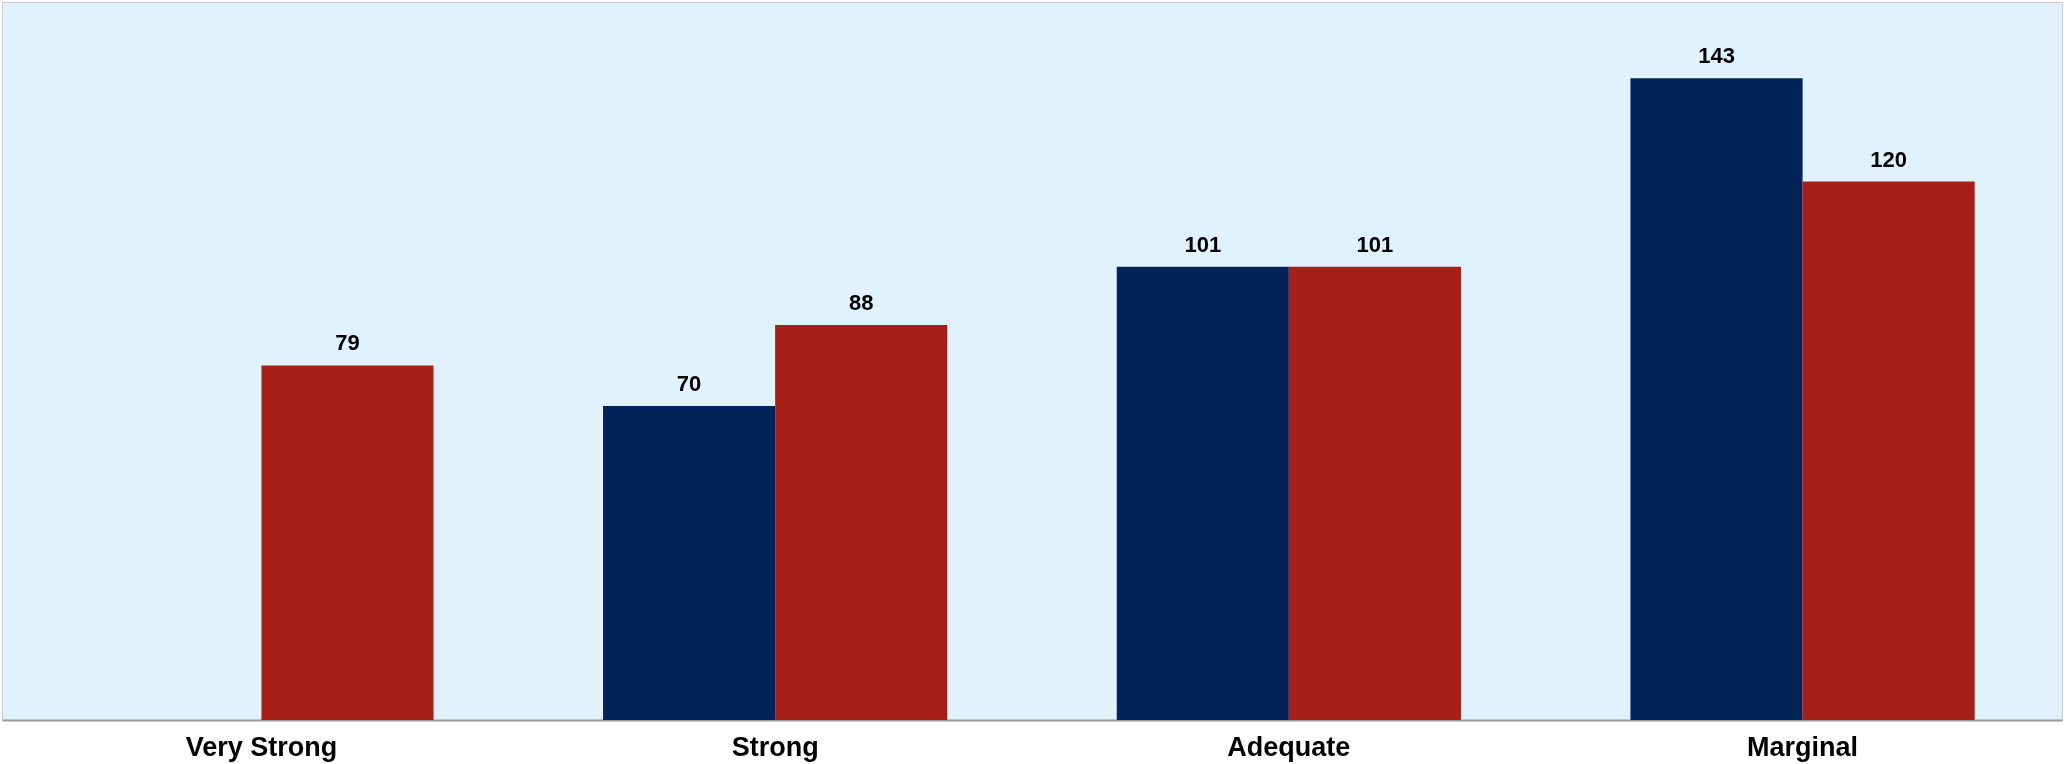 The width and height of the screenshot is (2068, 764). Describe the element at coordinates (861, 303) in the screenshot. I see `data-label: 88` at that location.